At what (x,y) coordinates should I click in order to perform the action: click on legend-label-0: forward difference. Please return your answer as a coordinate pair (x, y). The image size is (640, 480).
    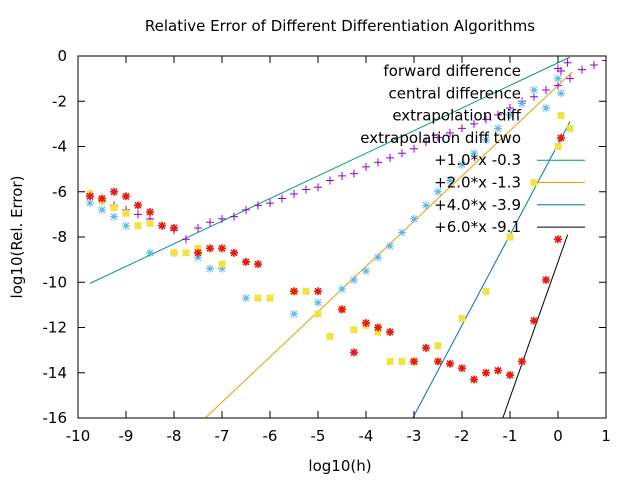
    Looking at the image, I should click on (452, 71).